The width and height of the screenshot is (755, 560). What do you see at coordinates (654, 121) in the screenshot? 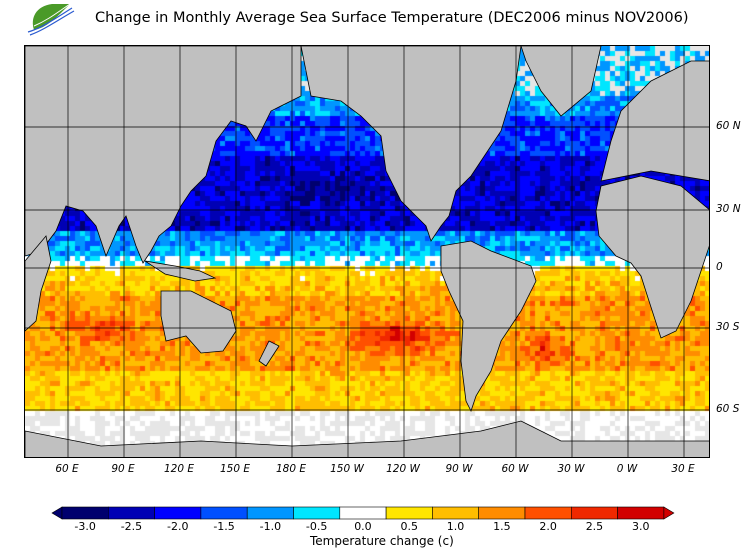
I see `europe` at bounding box center [654, 121].